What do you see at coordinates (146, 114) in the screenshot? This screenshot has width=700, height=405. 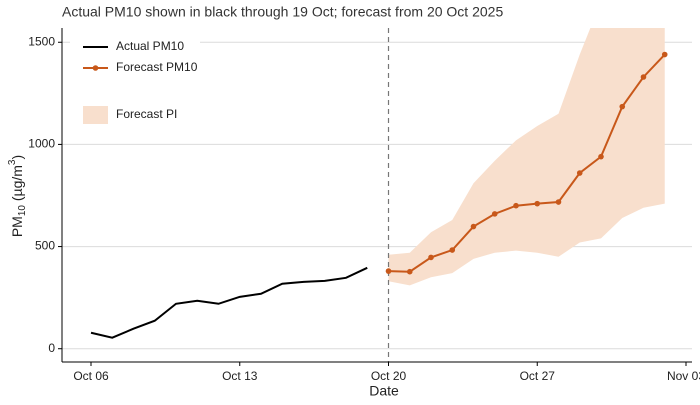 I see `legend-label: Forecast PI` at bounding box center [146, 114].